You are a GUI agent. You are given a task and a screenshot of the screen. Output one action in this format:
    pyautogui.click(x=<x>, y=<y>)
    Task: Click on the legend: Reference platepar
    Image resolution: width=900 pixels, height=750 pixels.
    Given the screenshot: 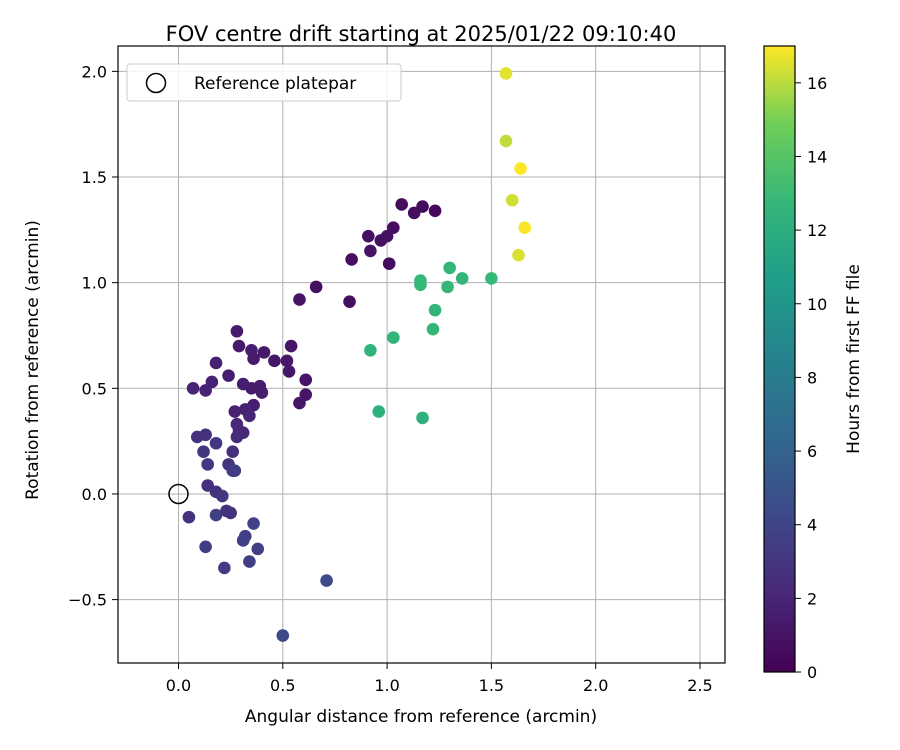 What is the action you would take?
    pyautogui.click(x=264, y=82)
    